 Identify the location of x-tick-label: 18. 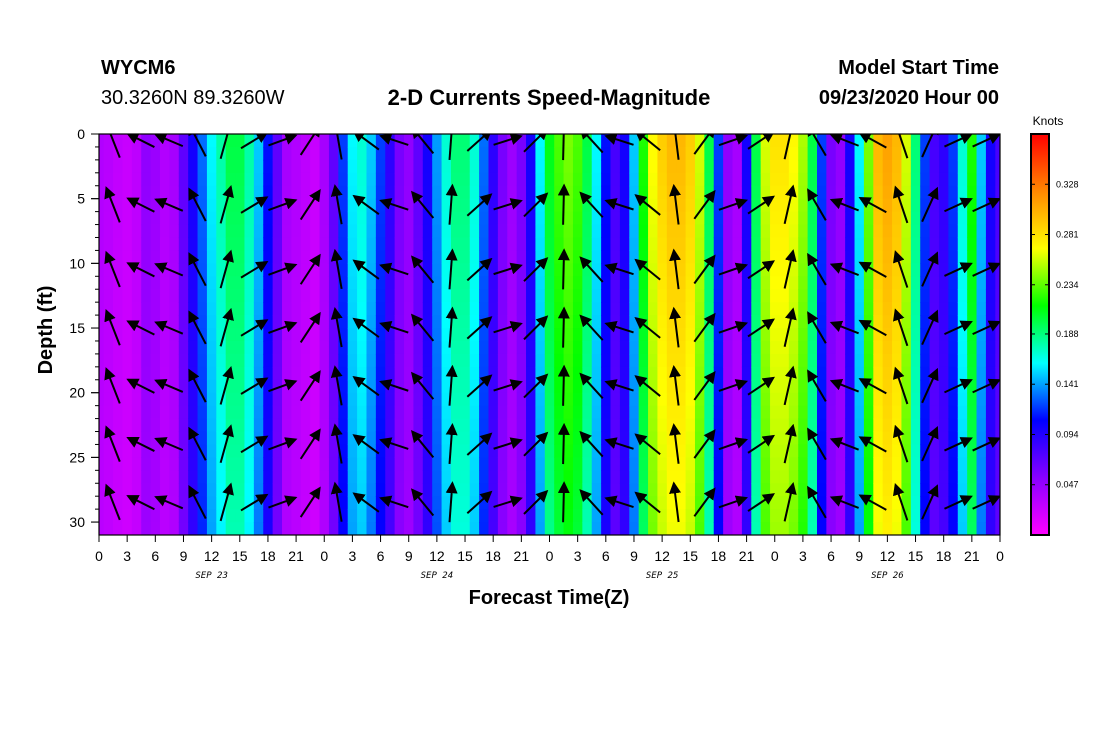
(719, 556).